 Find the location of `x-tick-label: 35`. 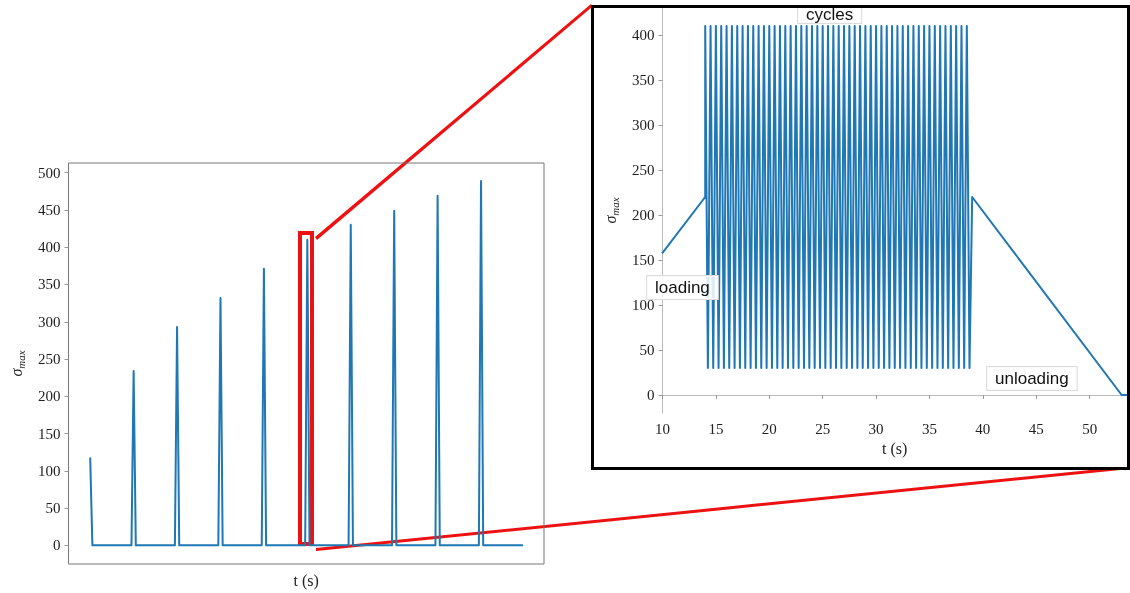

x-tick-label: 35 is located at coordinates (929, 428).